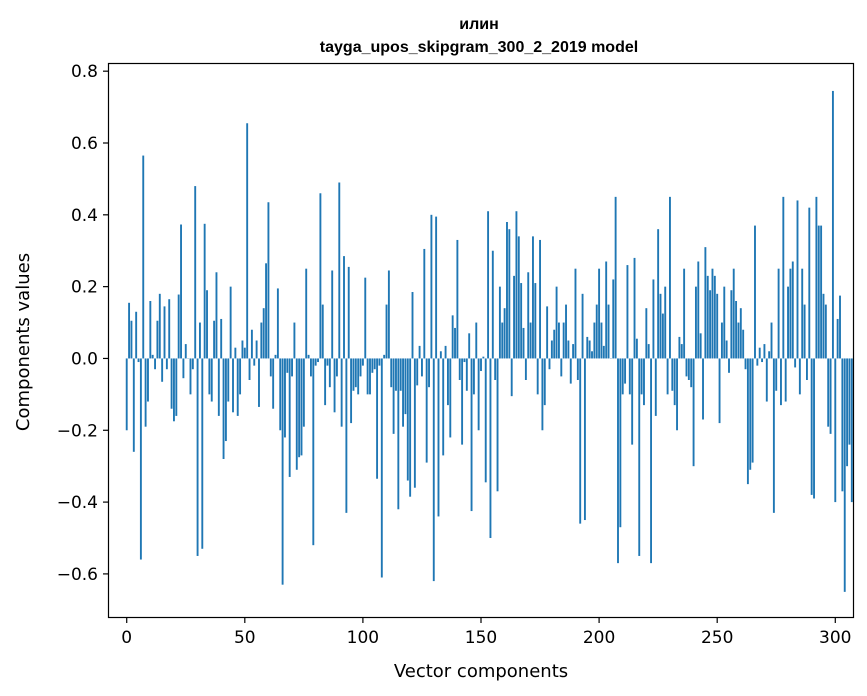  I want to click on y-axis-label: Components values, so click(23, 342).